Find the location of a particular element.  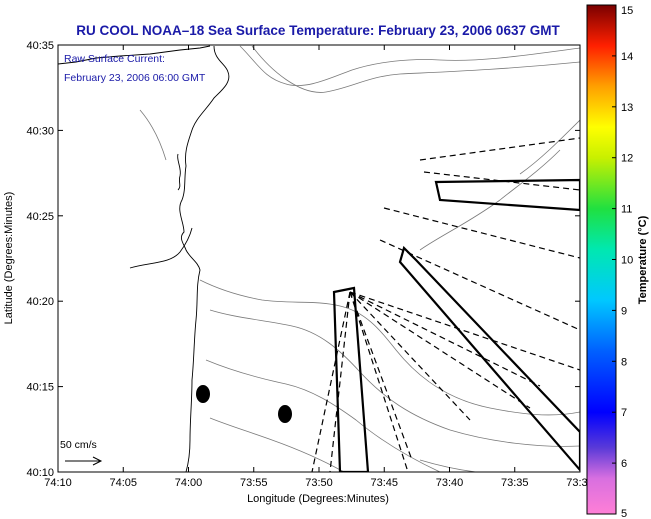

x-tick-label: 73:50 is located at coordinates (319, 483).